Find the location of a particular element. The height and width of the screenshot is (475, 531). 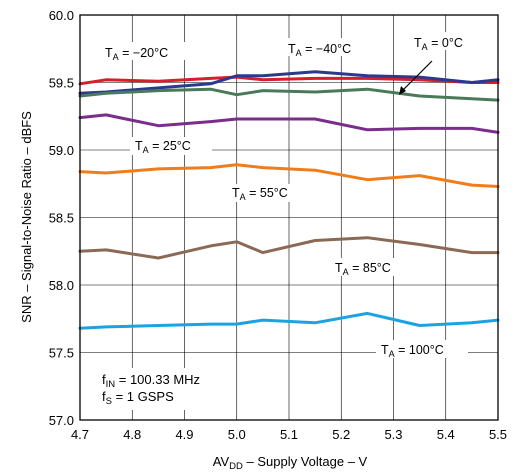

conditions-bg is located at coordinates (152, 389).